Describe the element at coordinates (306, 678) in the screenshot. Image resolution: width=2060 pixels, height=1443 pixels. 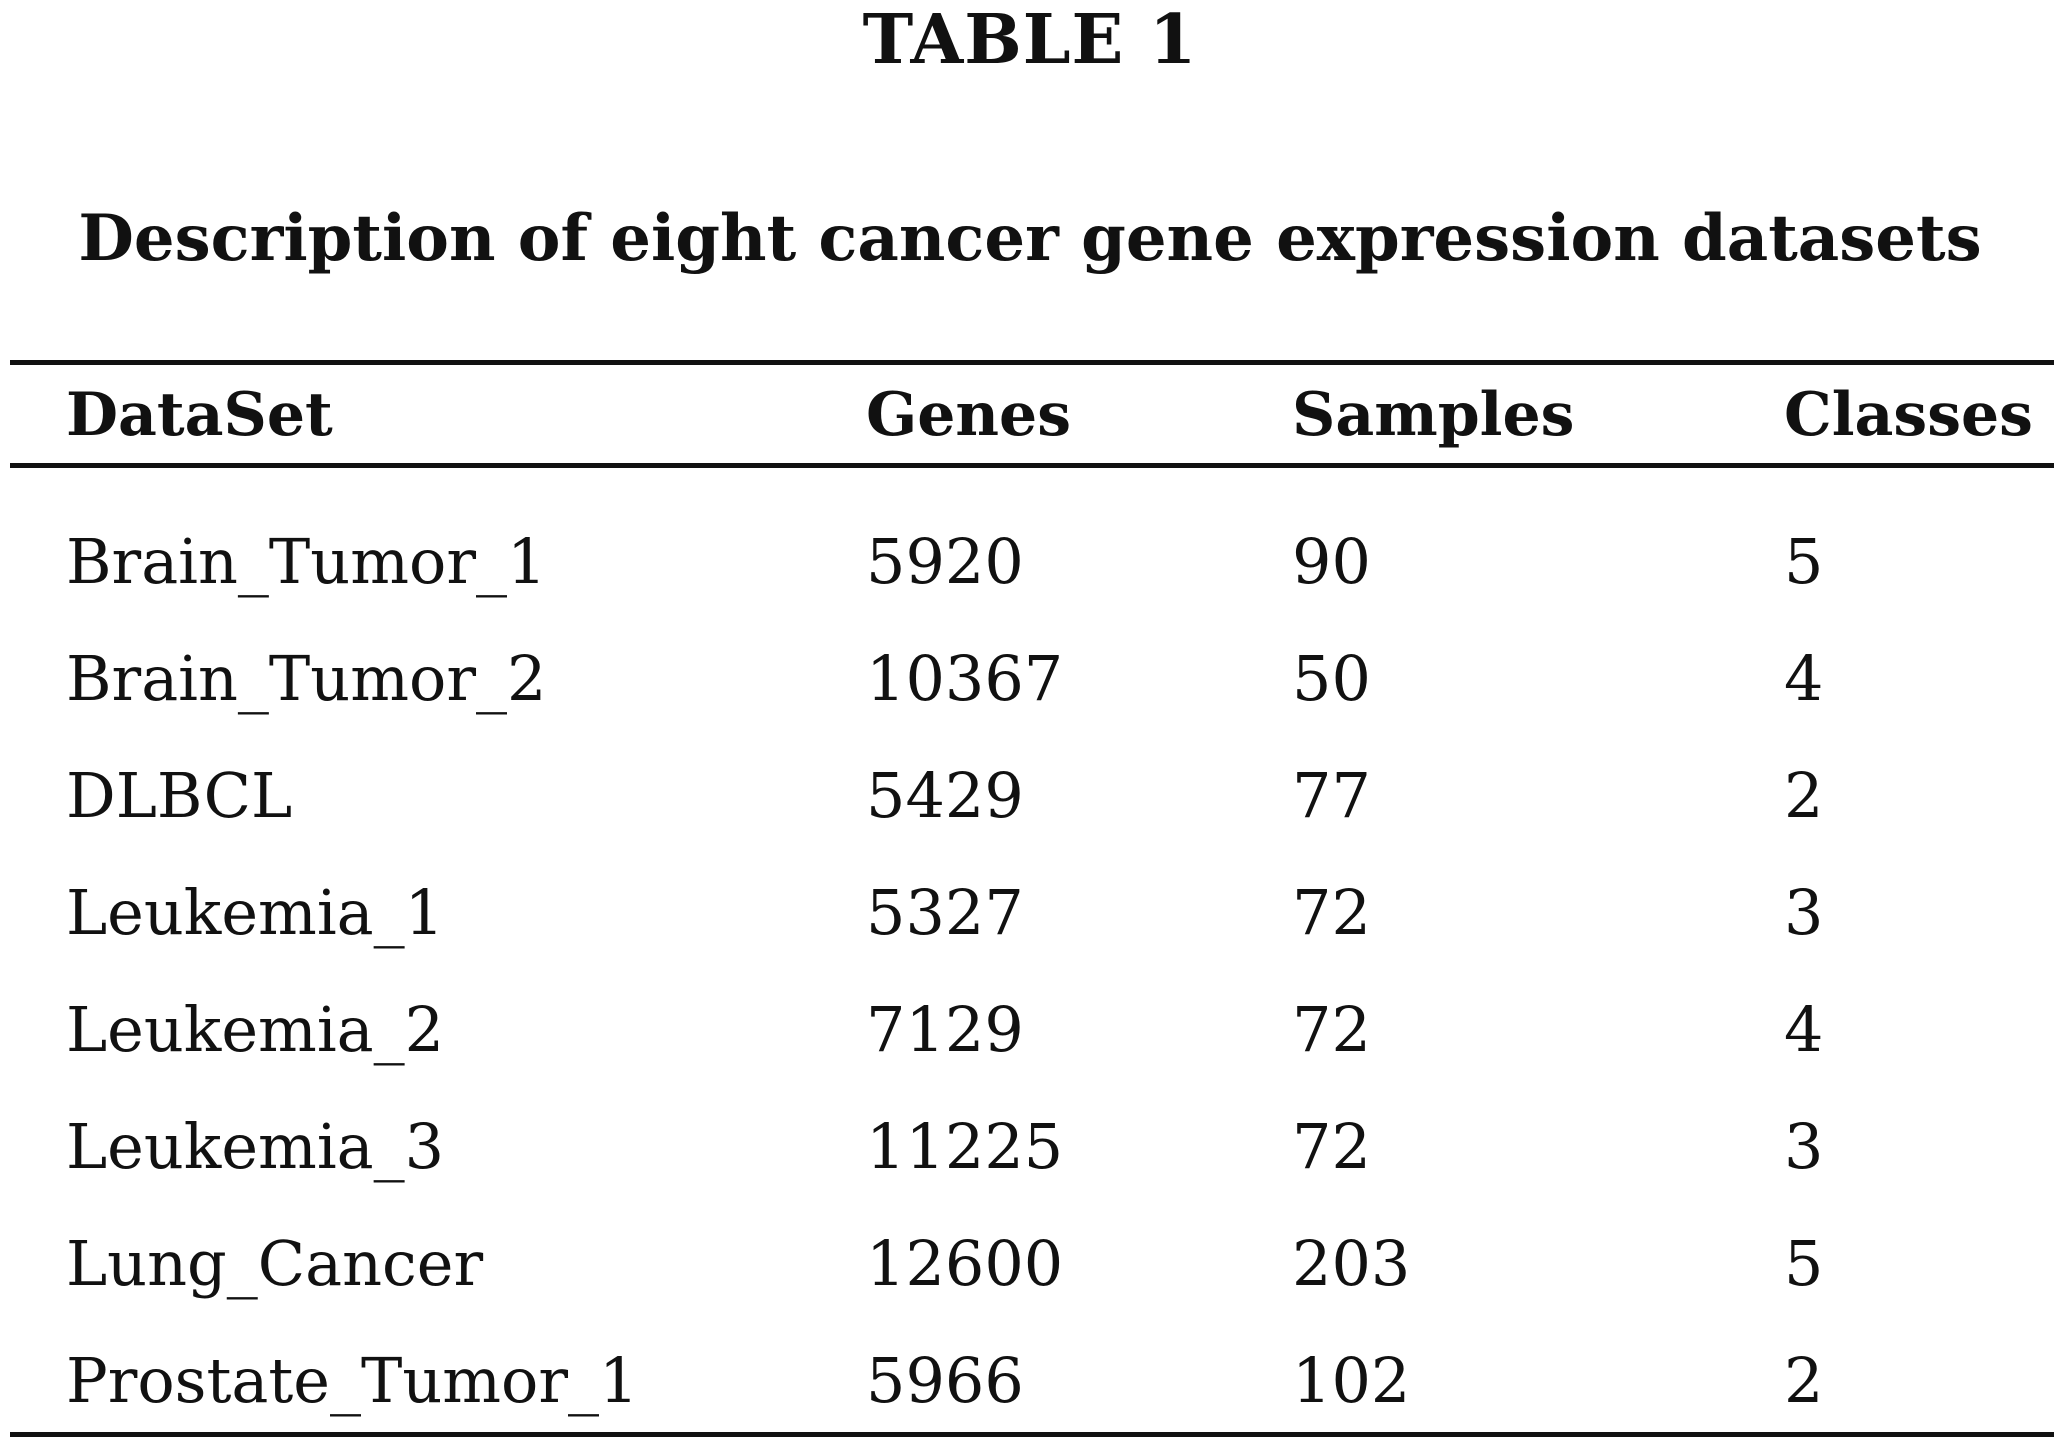
I see `cell-dataset: Brain_Tumor_2` at that location.